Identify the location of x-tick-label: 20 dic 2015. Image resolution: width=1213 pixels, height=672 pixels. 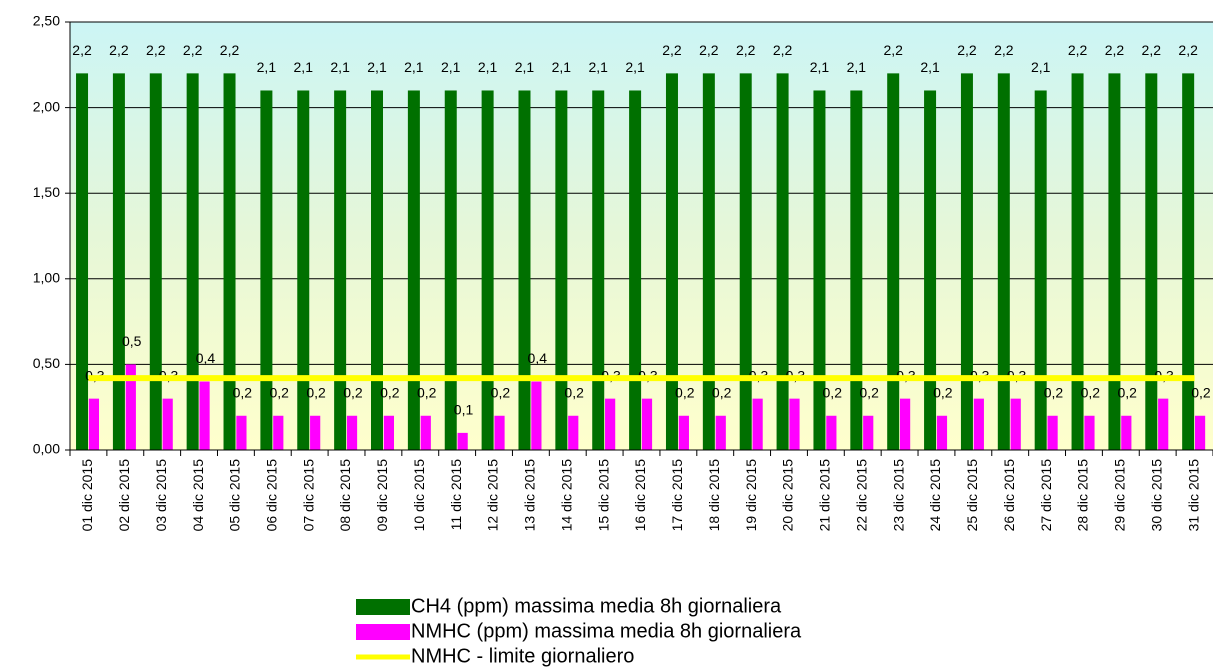
(788, 495).